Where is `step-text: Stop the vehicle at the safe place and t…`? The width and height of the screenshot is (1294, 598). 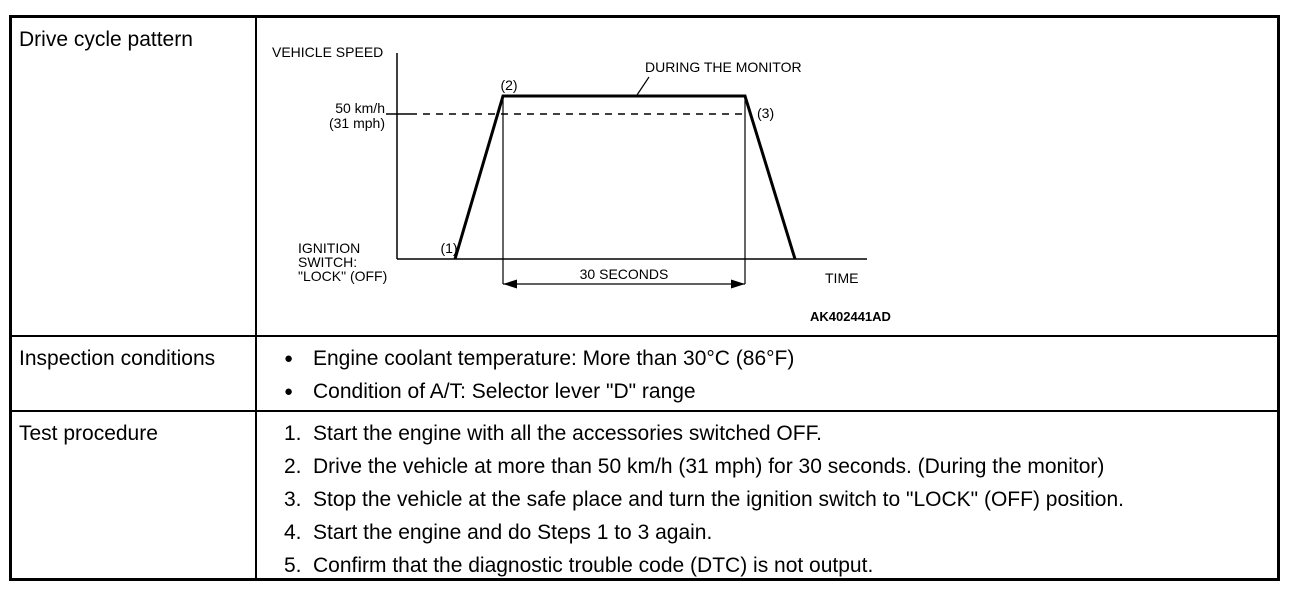
step-text: Stop the vehicle at the safe place and t… is located at coordinates (718, 499).